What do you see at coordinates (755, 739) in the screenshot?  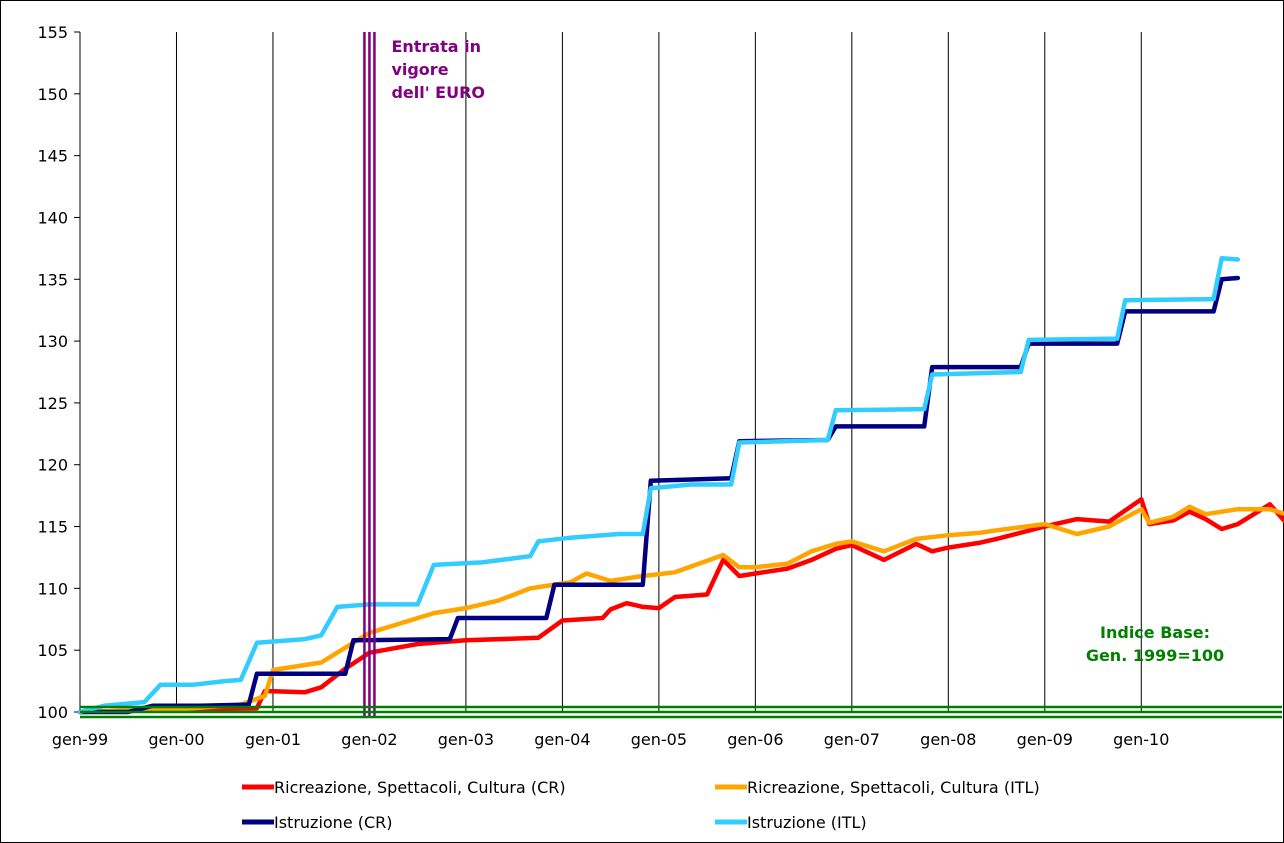 I see `x-tick-label: gen-06` at bounding box center [755, 739].